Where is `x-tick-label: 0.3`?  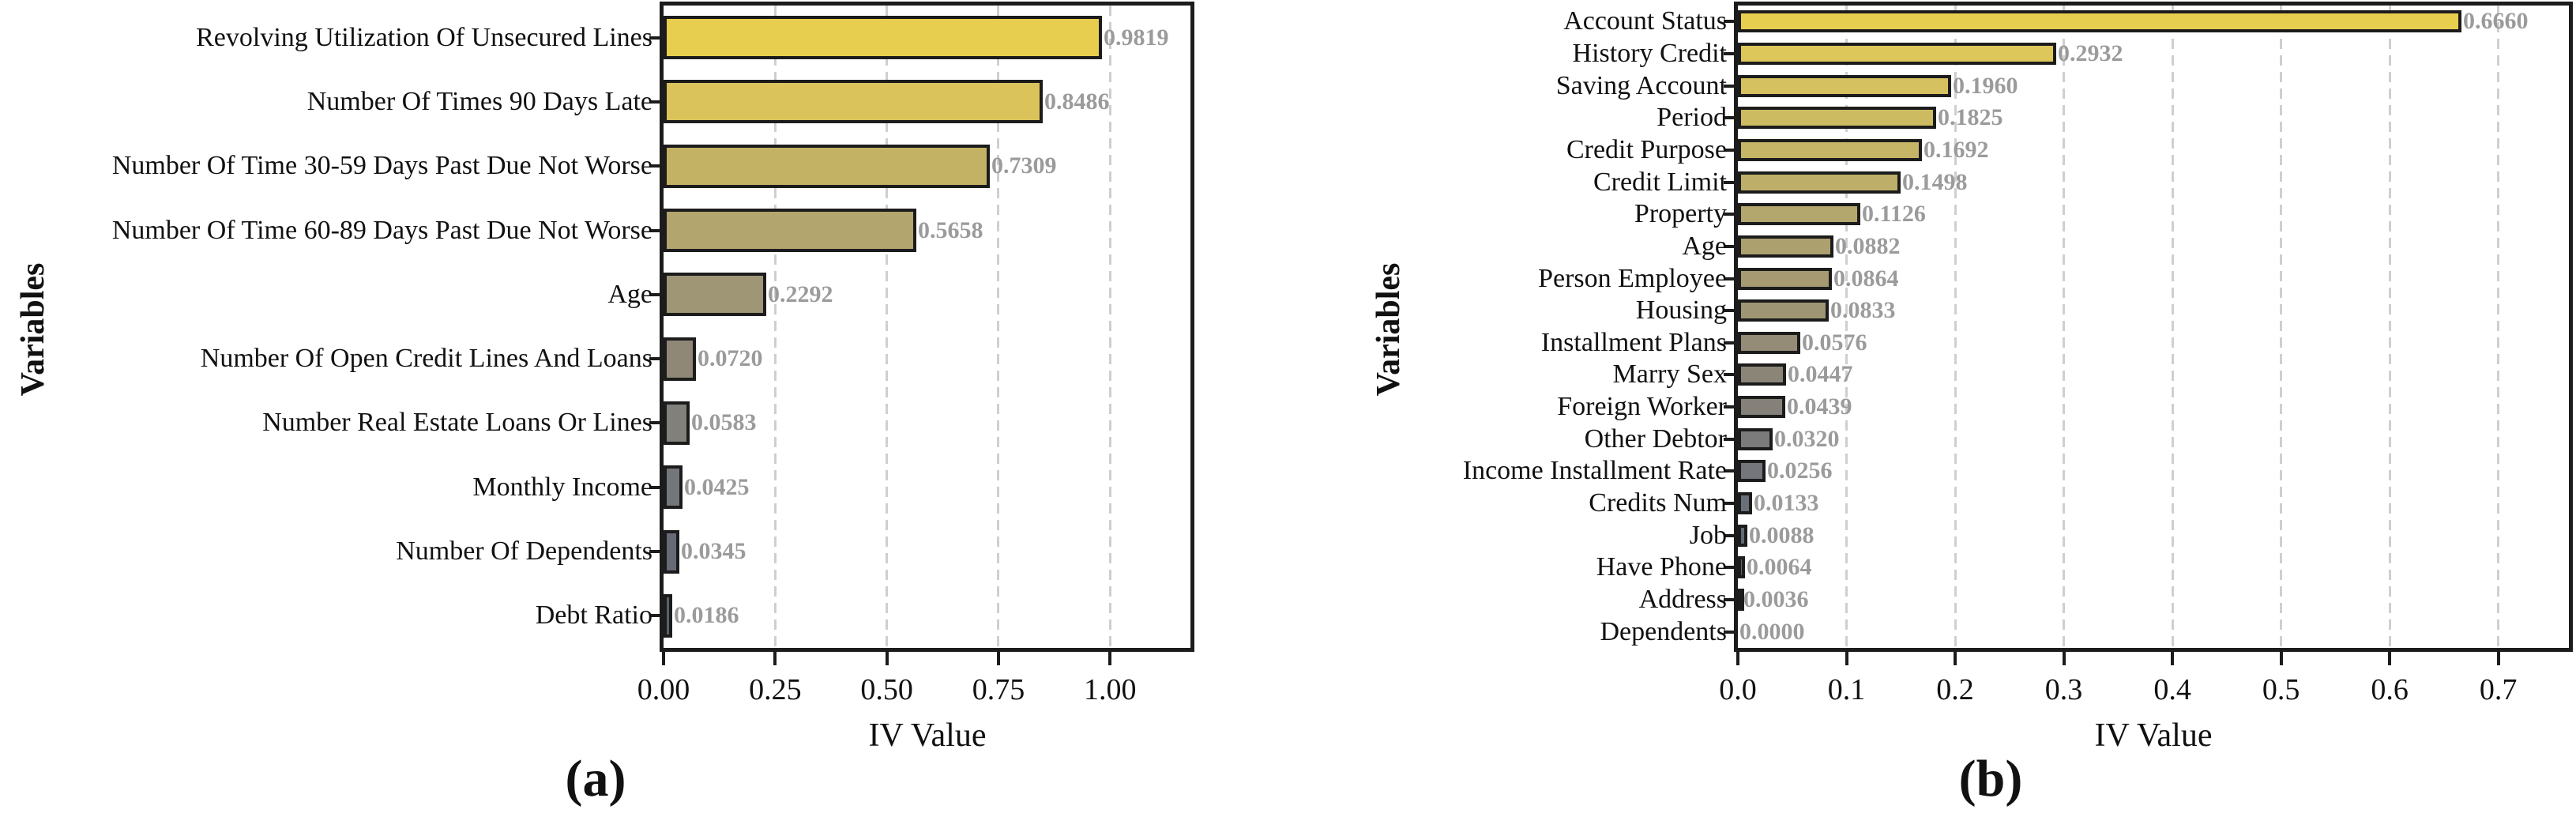
x-tick-label: 0.3 is located at coordinates (2063, 689).